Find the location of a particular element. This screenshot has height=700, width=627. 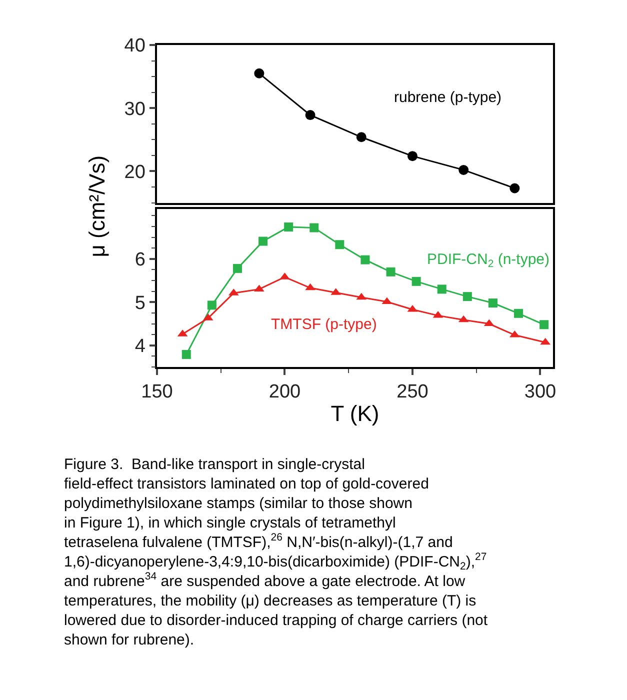

x-tick-label: 200 is located at coordinates (284, 392).